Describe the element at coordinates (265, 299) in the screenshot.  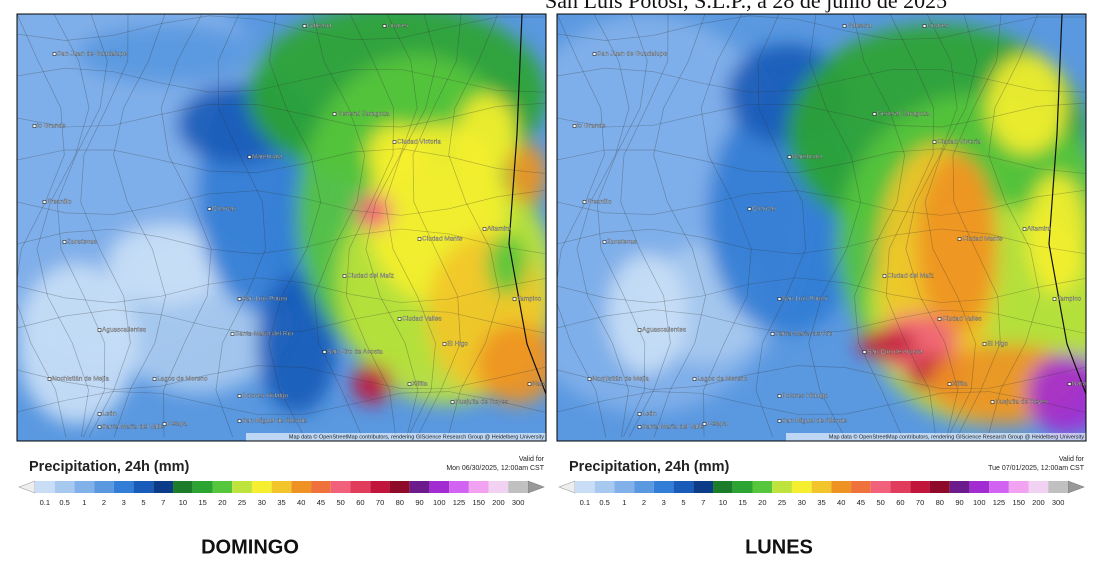
I see `place-label: San Luis Potosí` at that location.